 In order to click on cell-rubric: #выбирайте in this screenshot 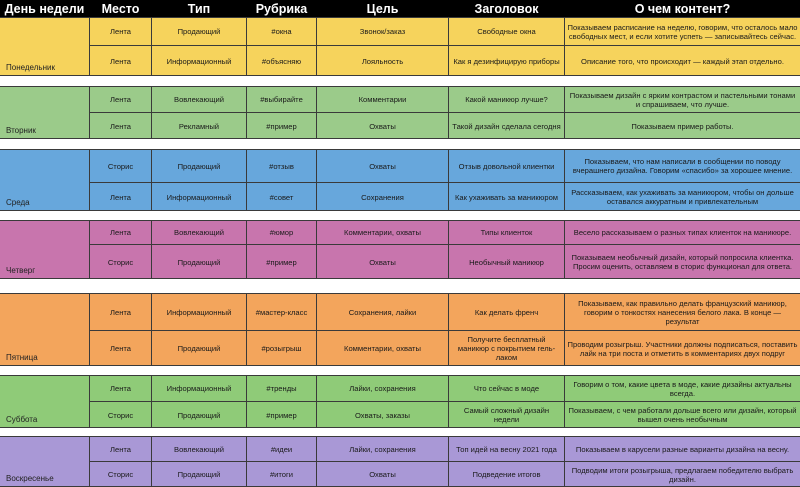, I will do `click(282, 99)`.